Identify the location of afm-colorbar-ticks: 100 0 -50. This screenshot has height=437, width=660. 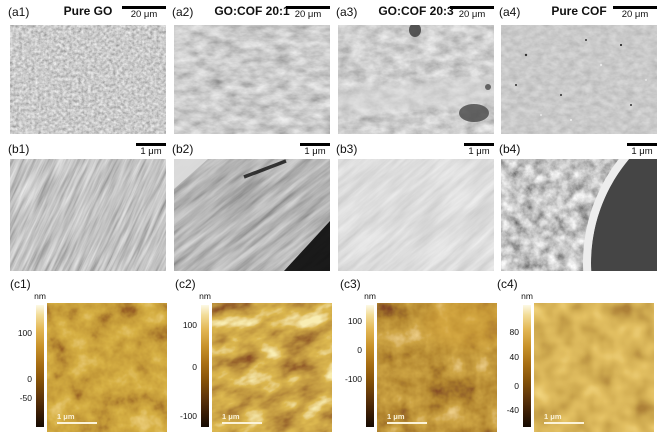
(22, 366).